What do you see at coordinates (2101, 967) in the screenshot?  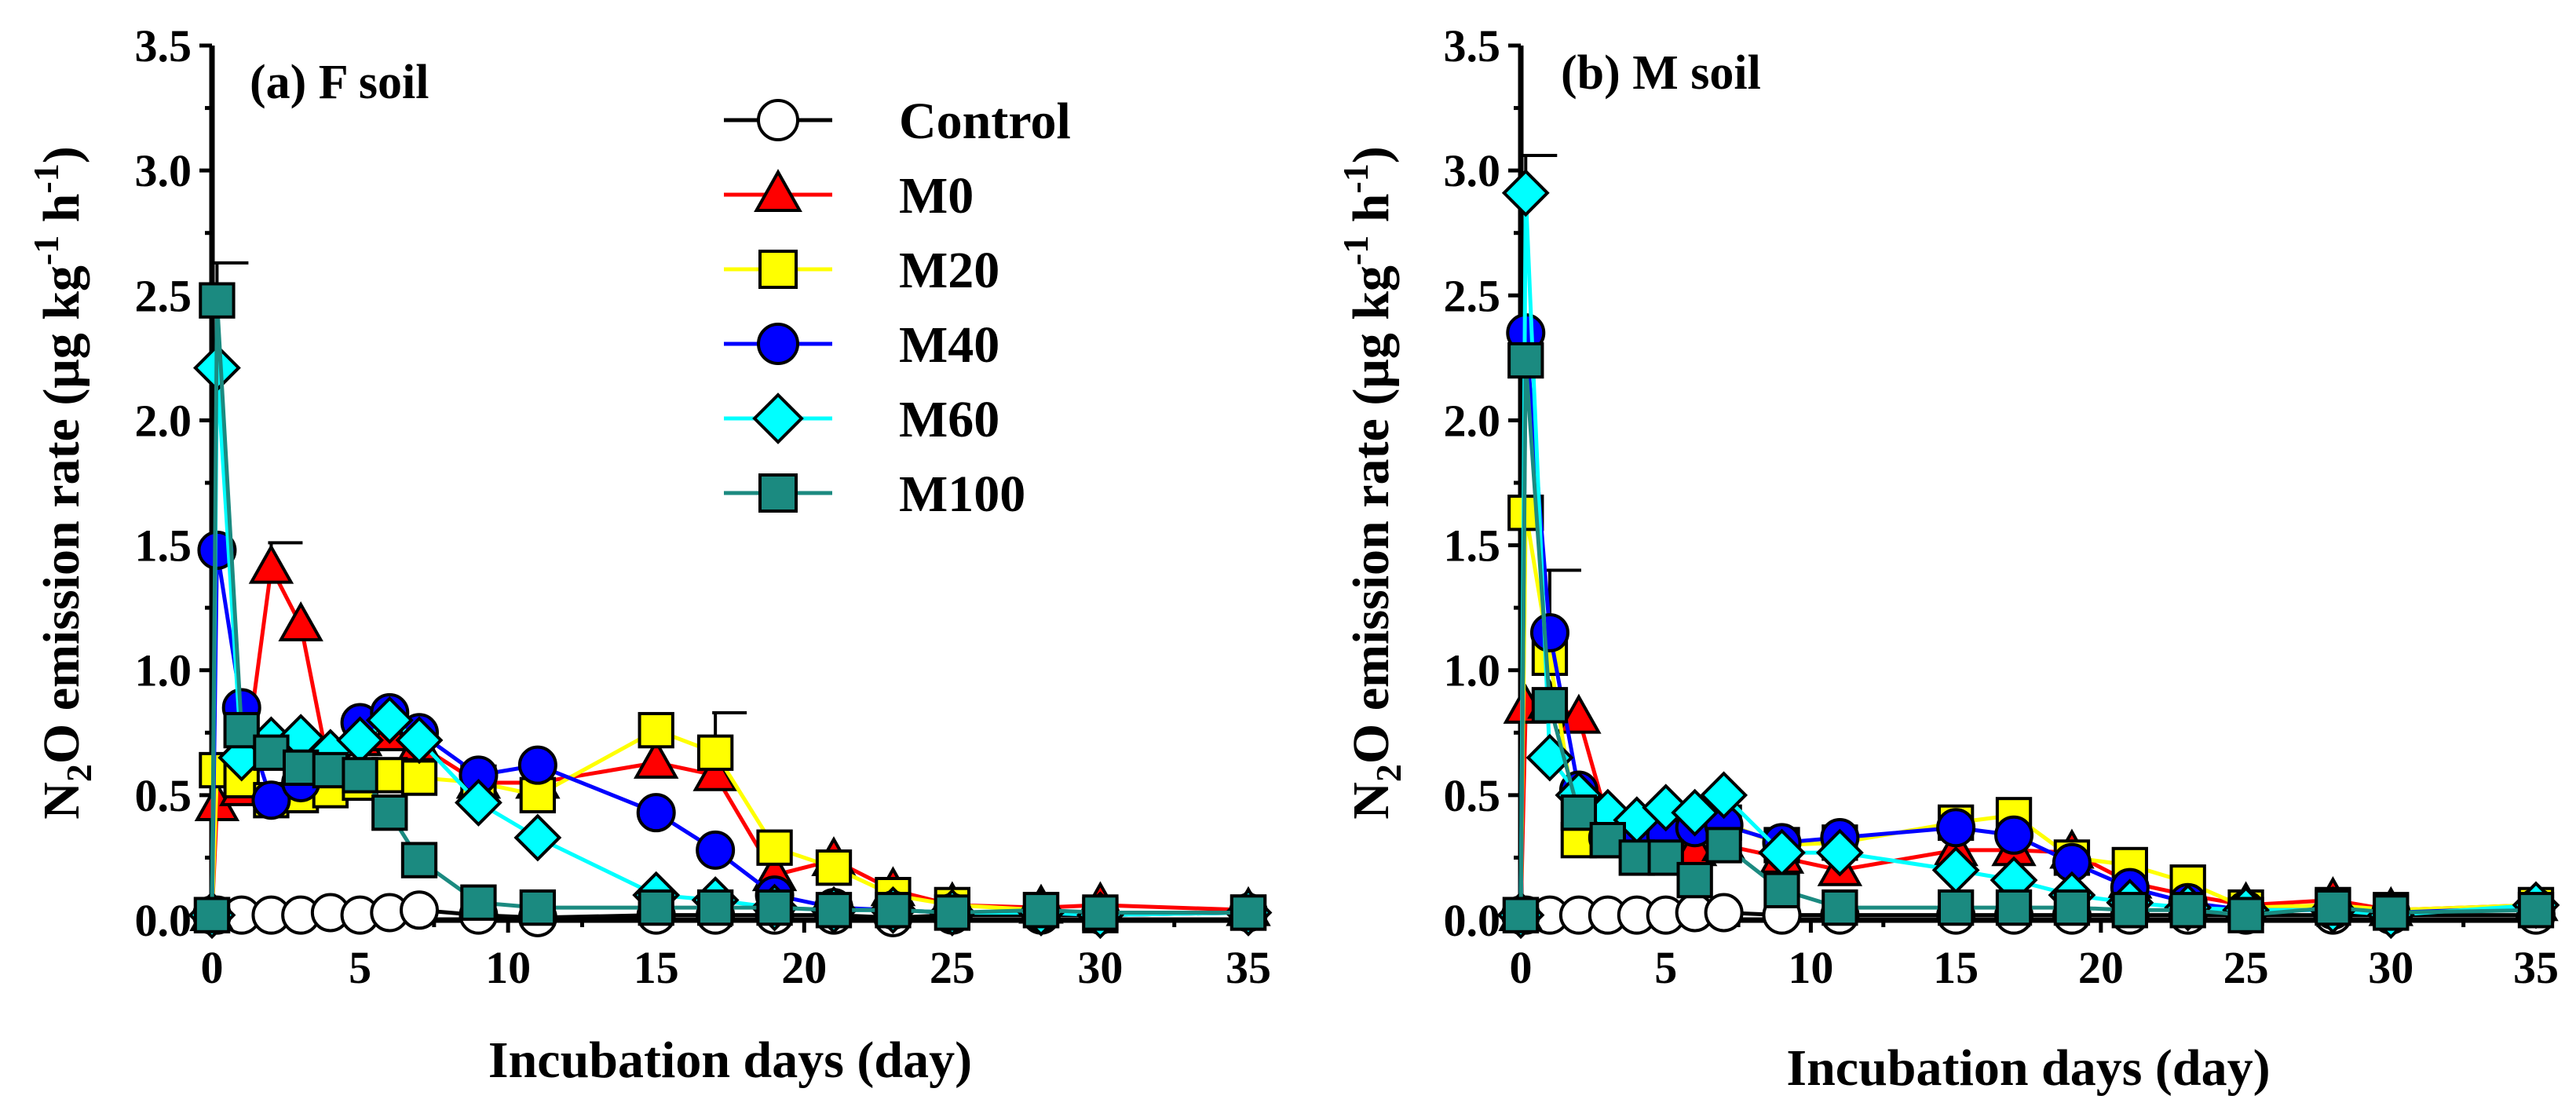 I see `panel-b-x-tick-label: 20` at bounding box center [2101, 967].